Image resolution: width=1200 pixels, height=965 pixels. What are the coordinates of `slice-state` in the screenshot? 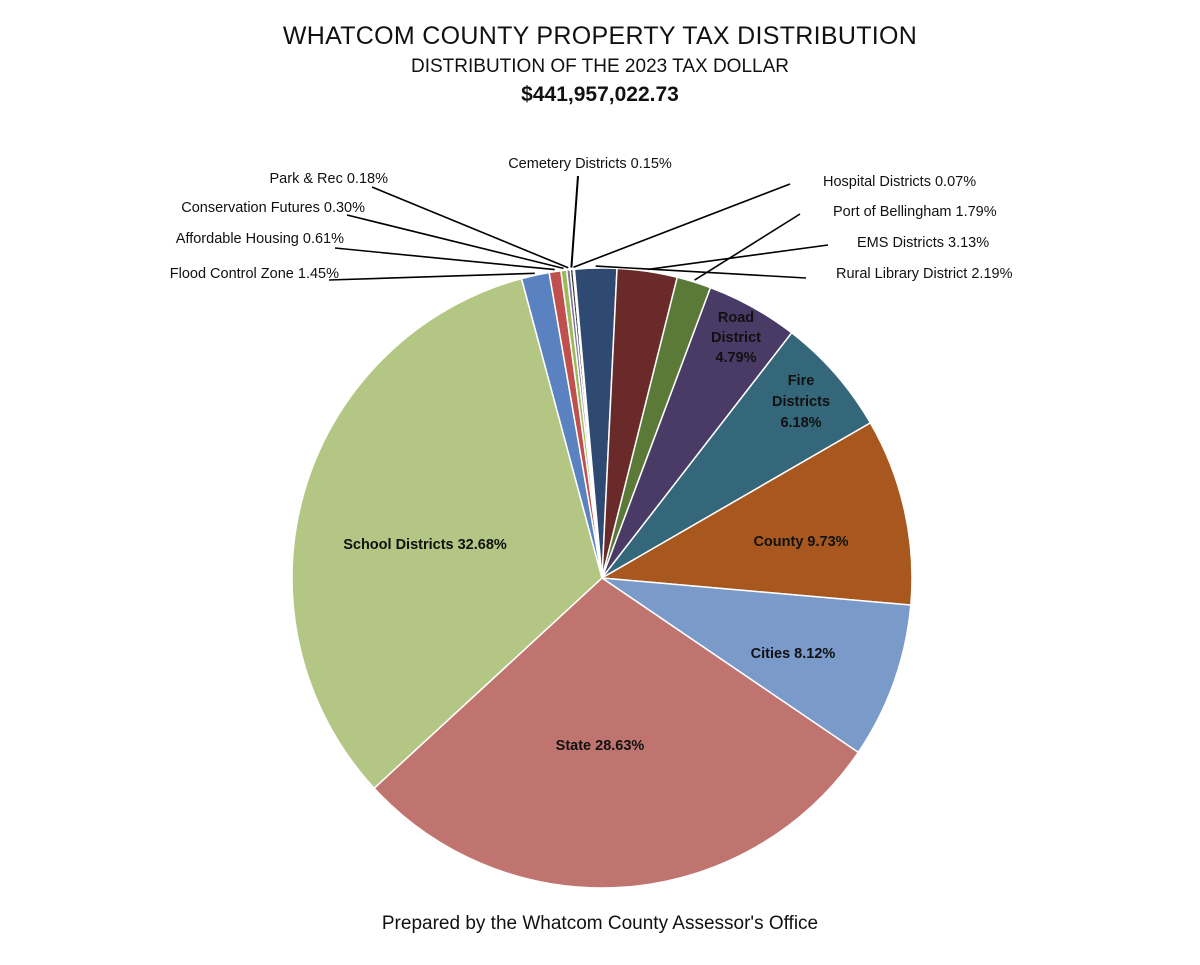 It's located at (616, 733).